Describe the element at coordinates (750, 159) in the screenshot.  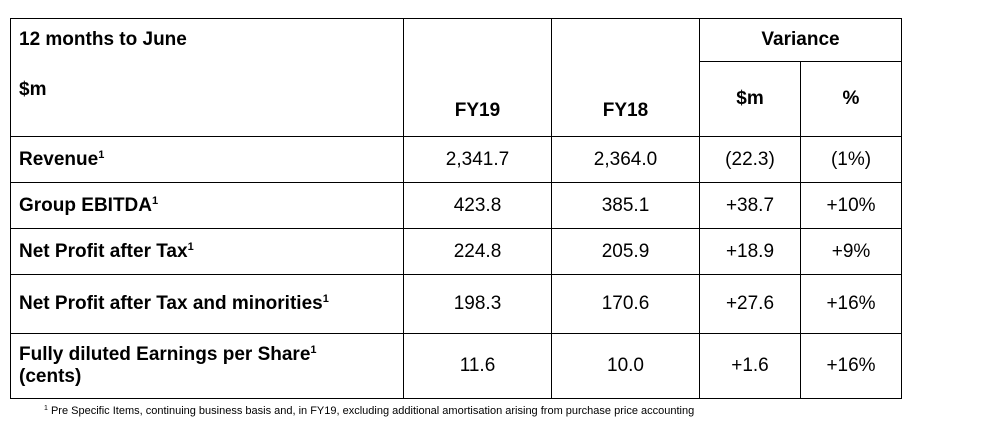
I see `value-variance-dollars: (22.3)` at that location.